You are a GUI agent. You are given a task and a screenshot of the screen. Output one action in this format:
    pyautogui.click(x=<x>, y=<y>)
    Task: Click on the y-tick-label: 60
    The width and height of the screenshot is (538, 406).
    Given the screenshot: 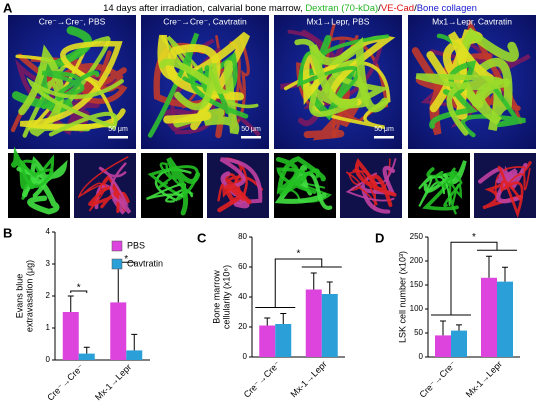 What is the action you would take?
    pyautogui.click(x=242, y=266)
    